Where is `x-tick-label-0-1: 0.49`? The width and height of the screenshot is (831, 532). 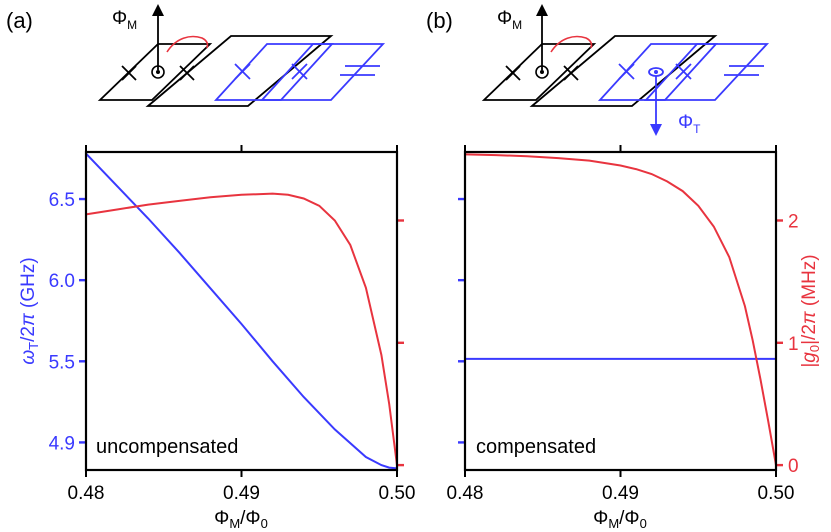
x-tick-label-0-1: 0.49 is located at coordinates (241, 493).